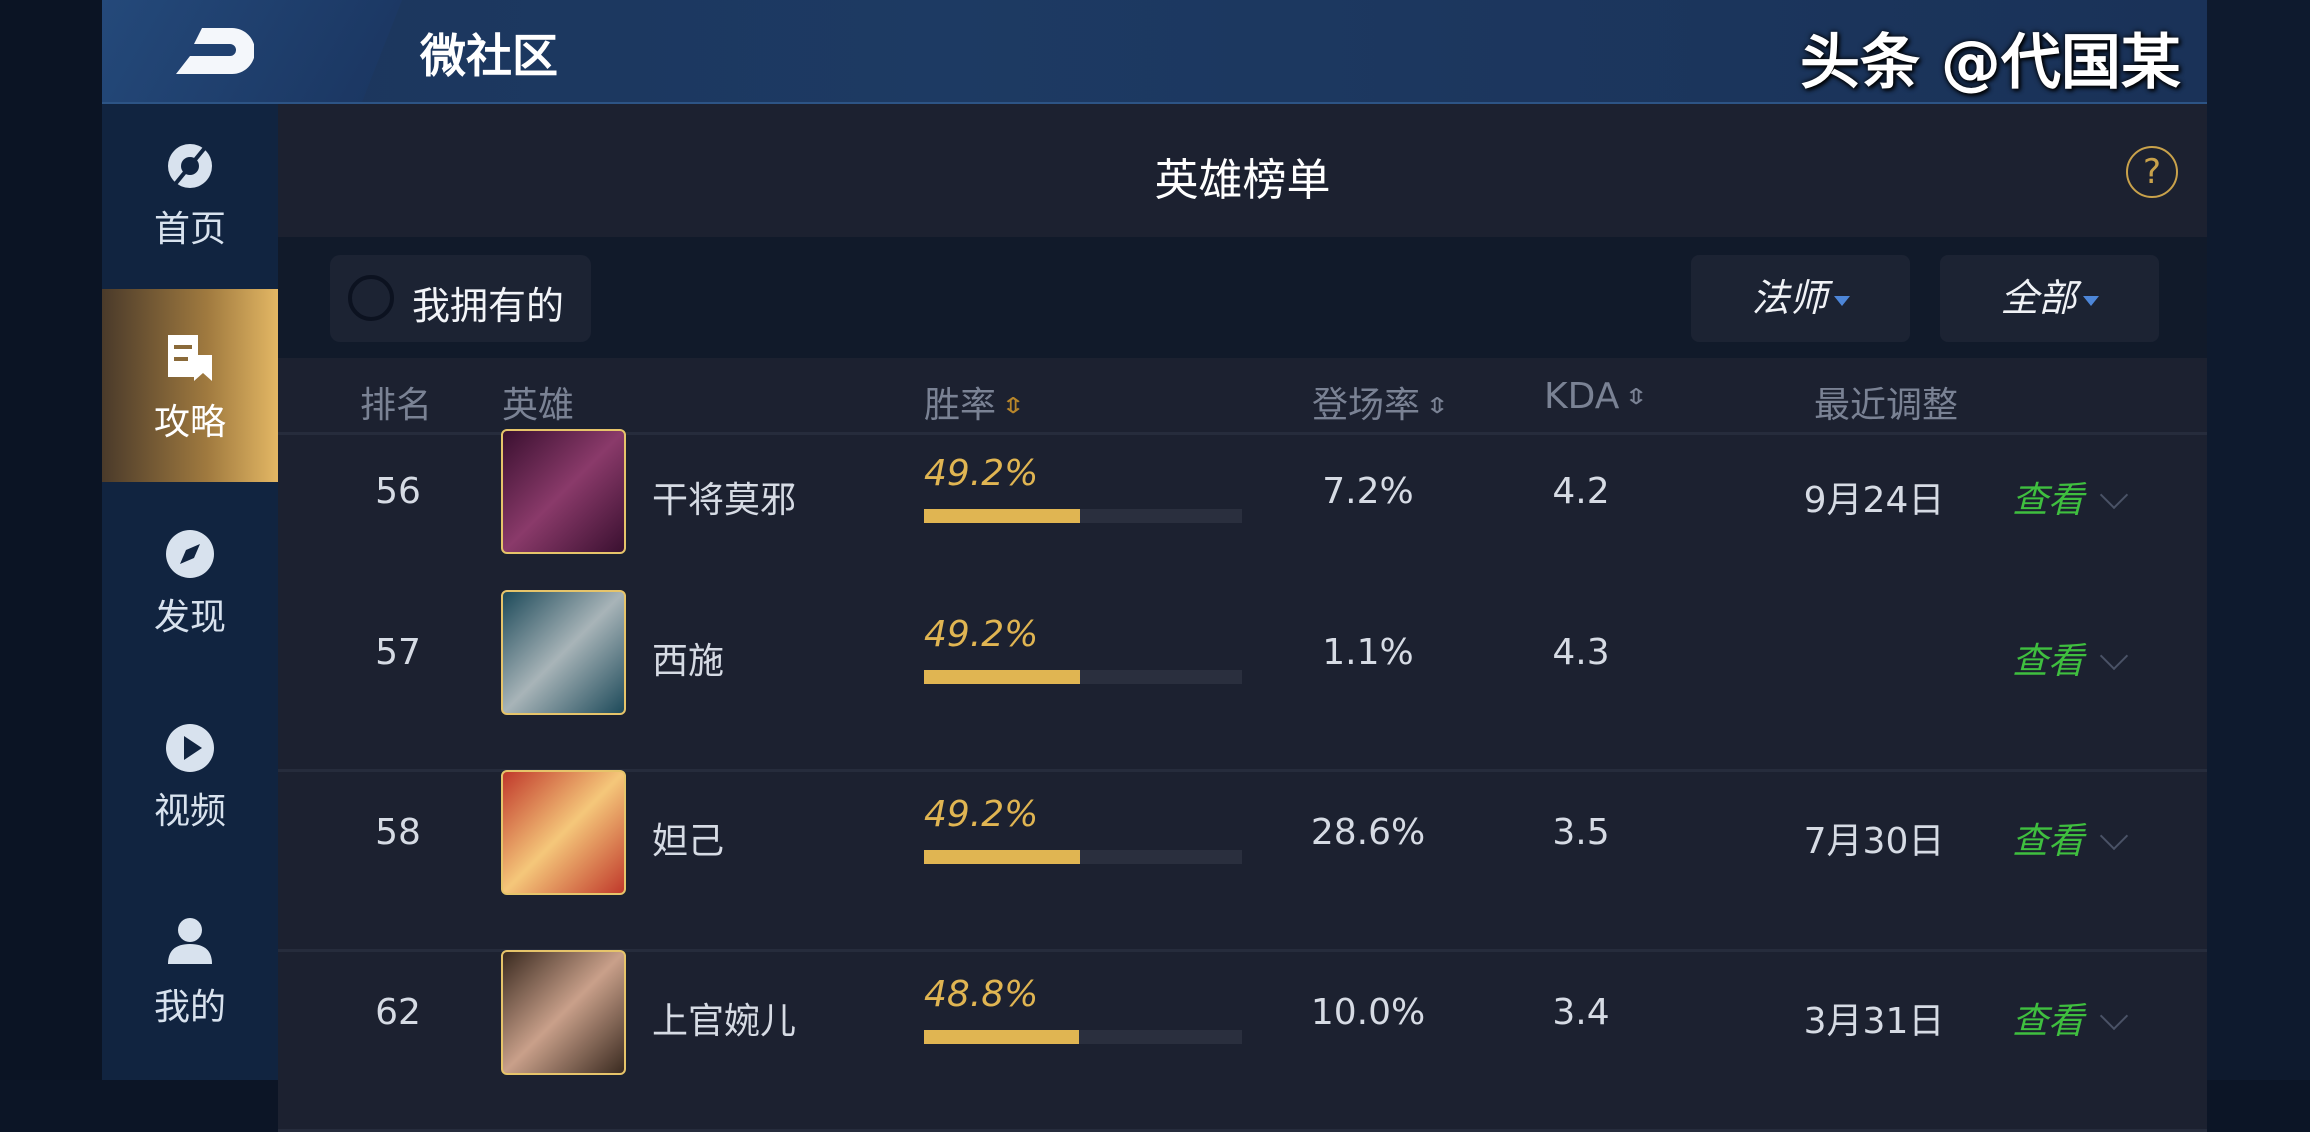 The width and height of the screenshot is (2310, 1132). I want to click on table-row: 58 妲己 49.2% 28.6% 3.5 7月30日 查看, so click(1242, 861).